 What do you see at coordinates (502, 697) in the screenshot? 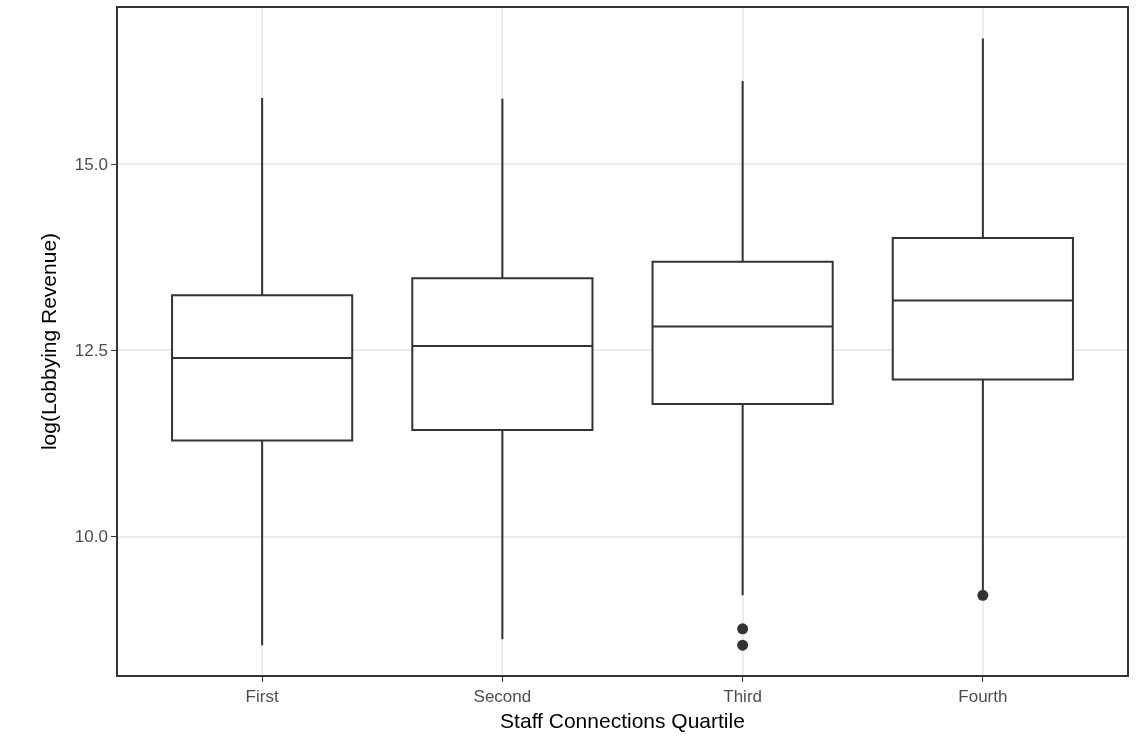
I see `x-tick-label: Second` at bounding box center [502, 697].